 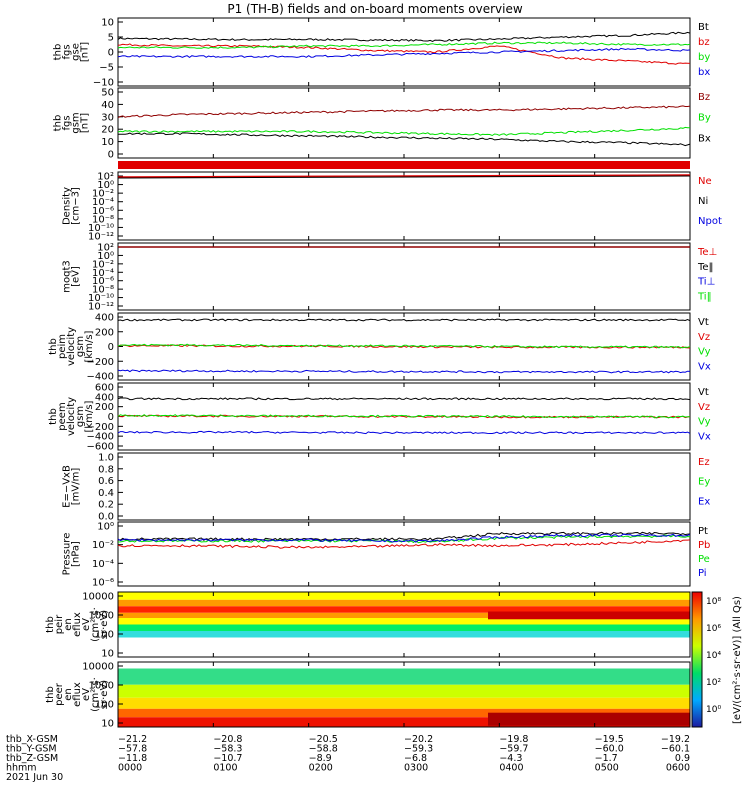 What do you see at coordinates (59, 694) in the screenshot?
I see `y-axis-label: peer` at bounding box center [59, 694].